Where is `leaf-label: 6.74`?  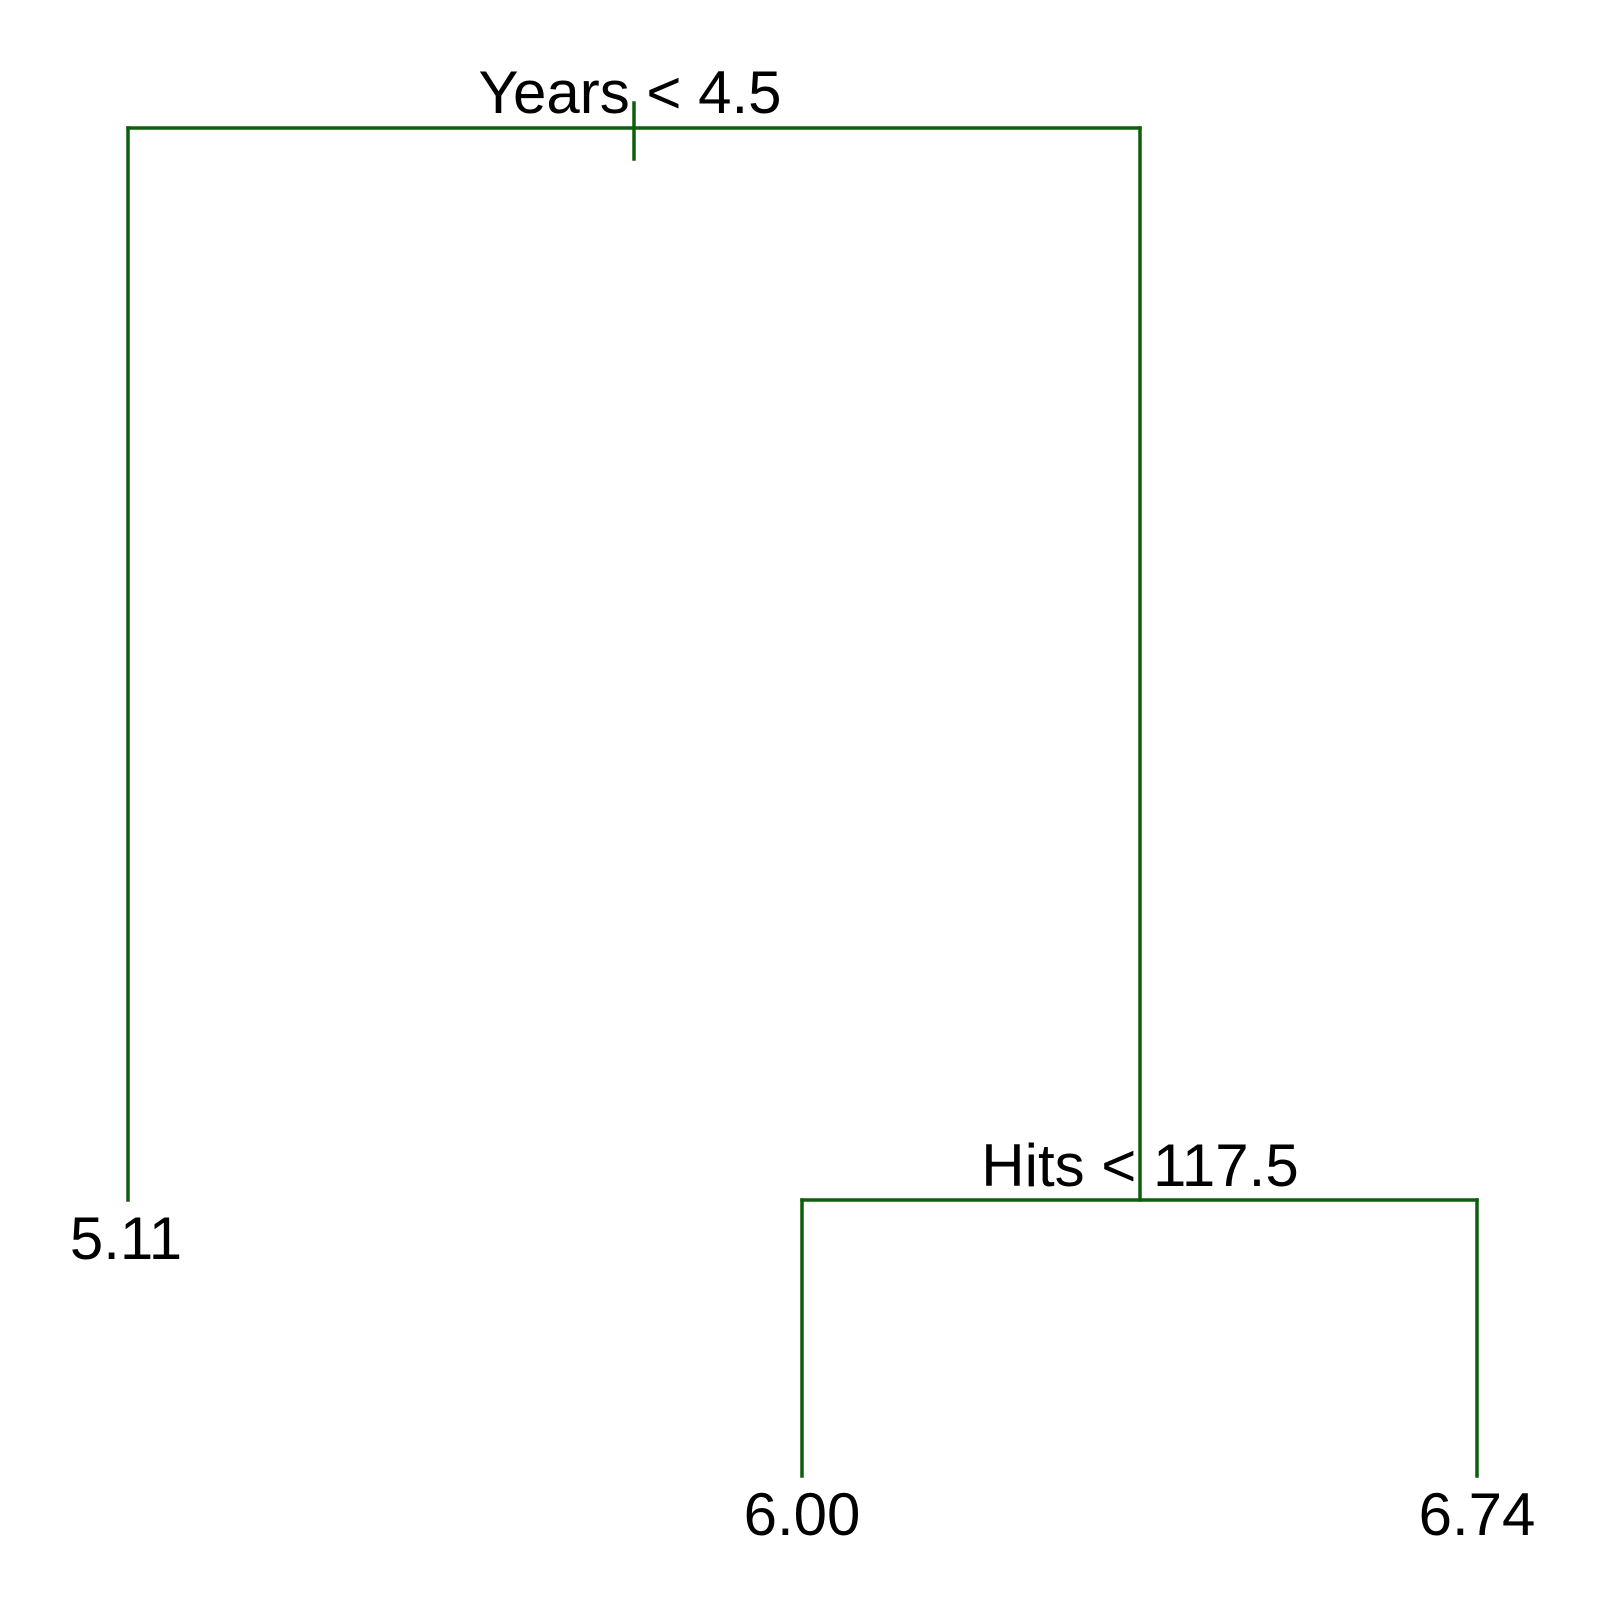
leaf-label: 6.74 is located at coordinates (1477, 1514).